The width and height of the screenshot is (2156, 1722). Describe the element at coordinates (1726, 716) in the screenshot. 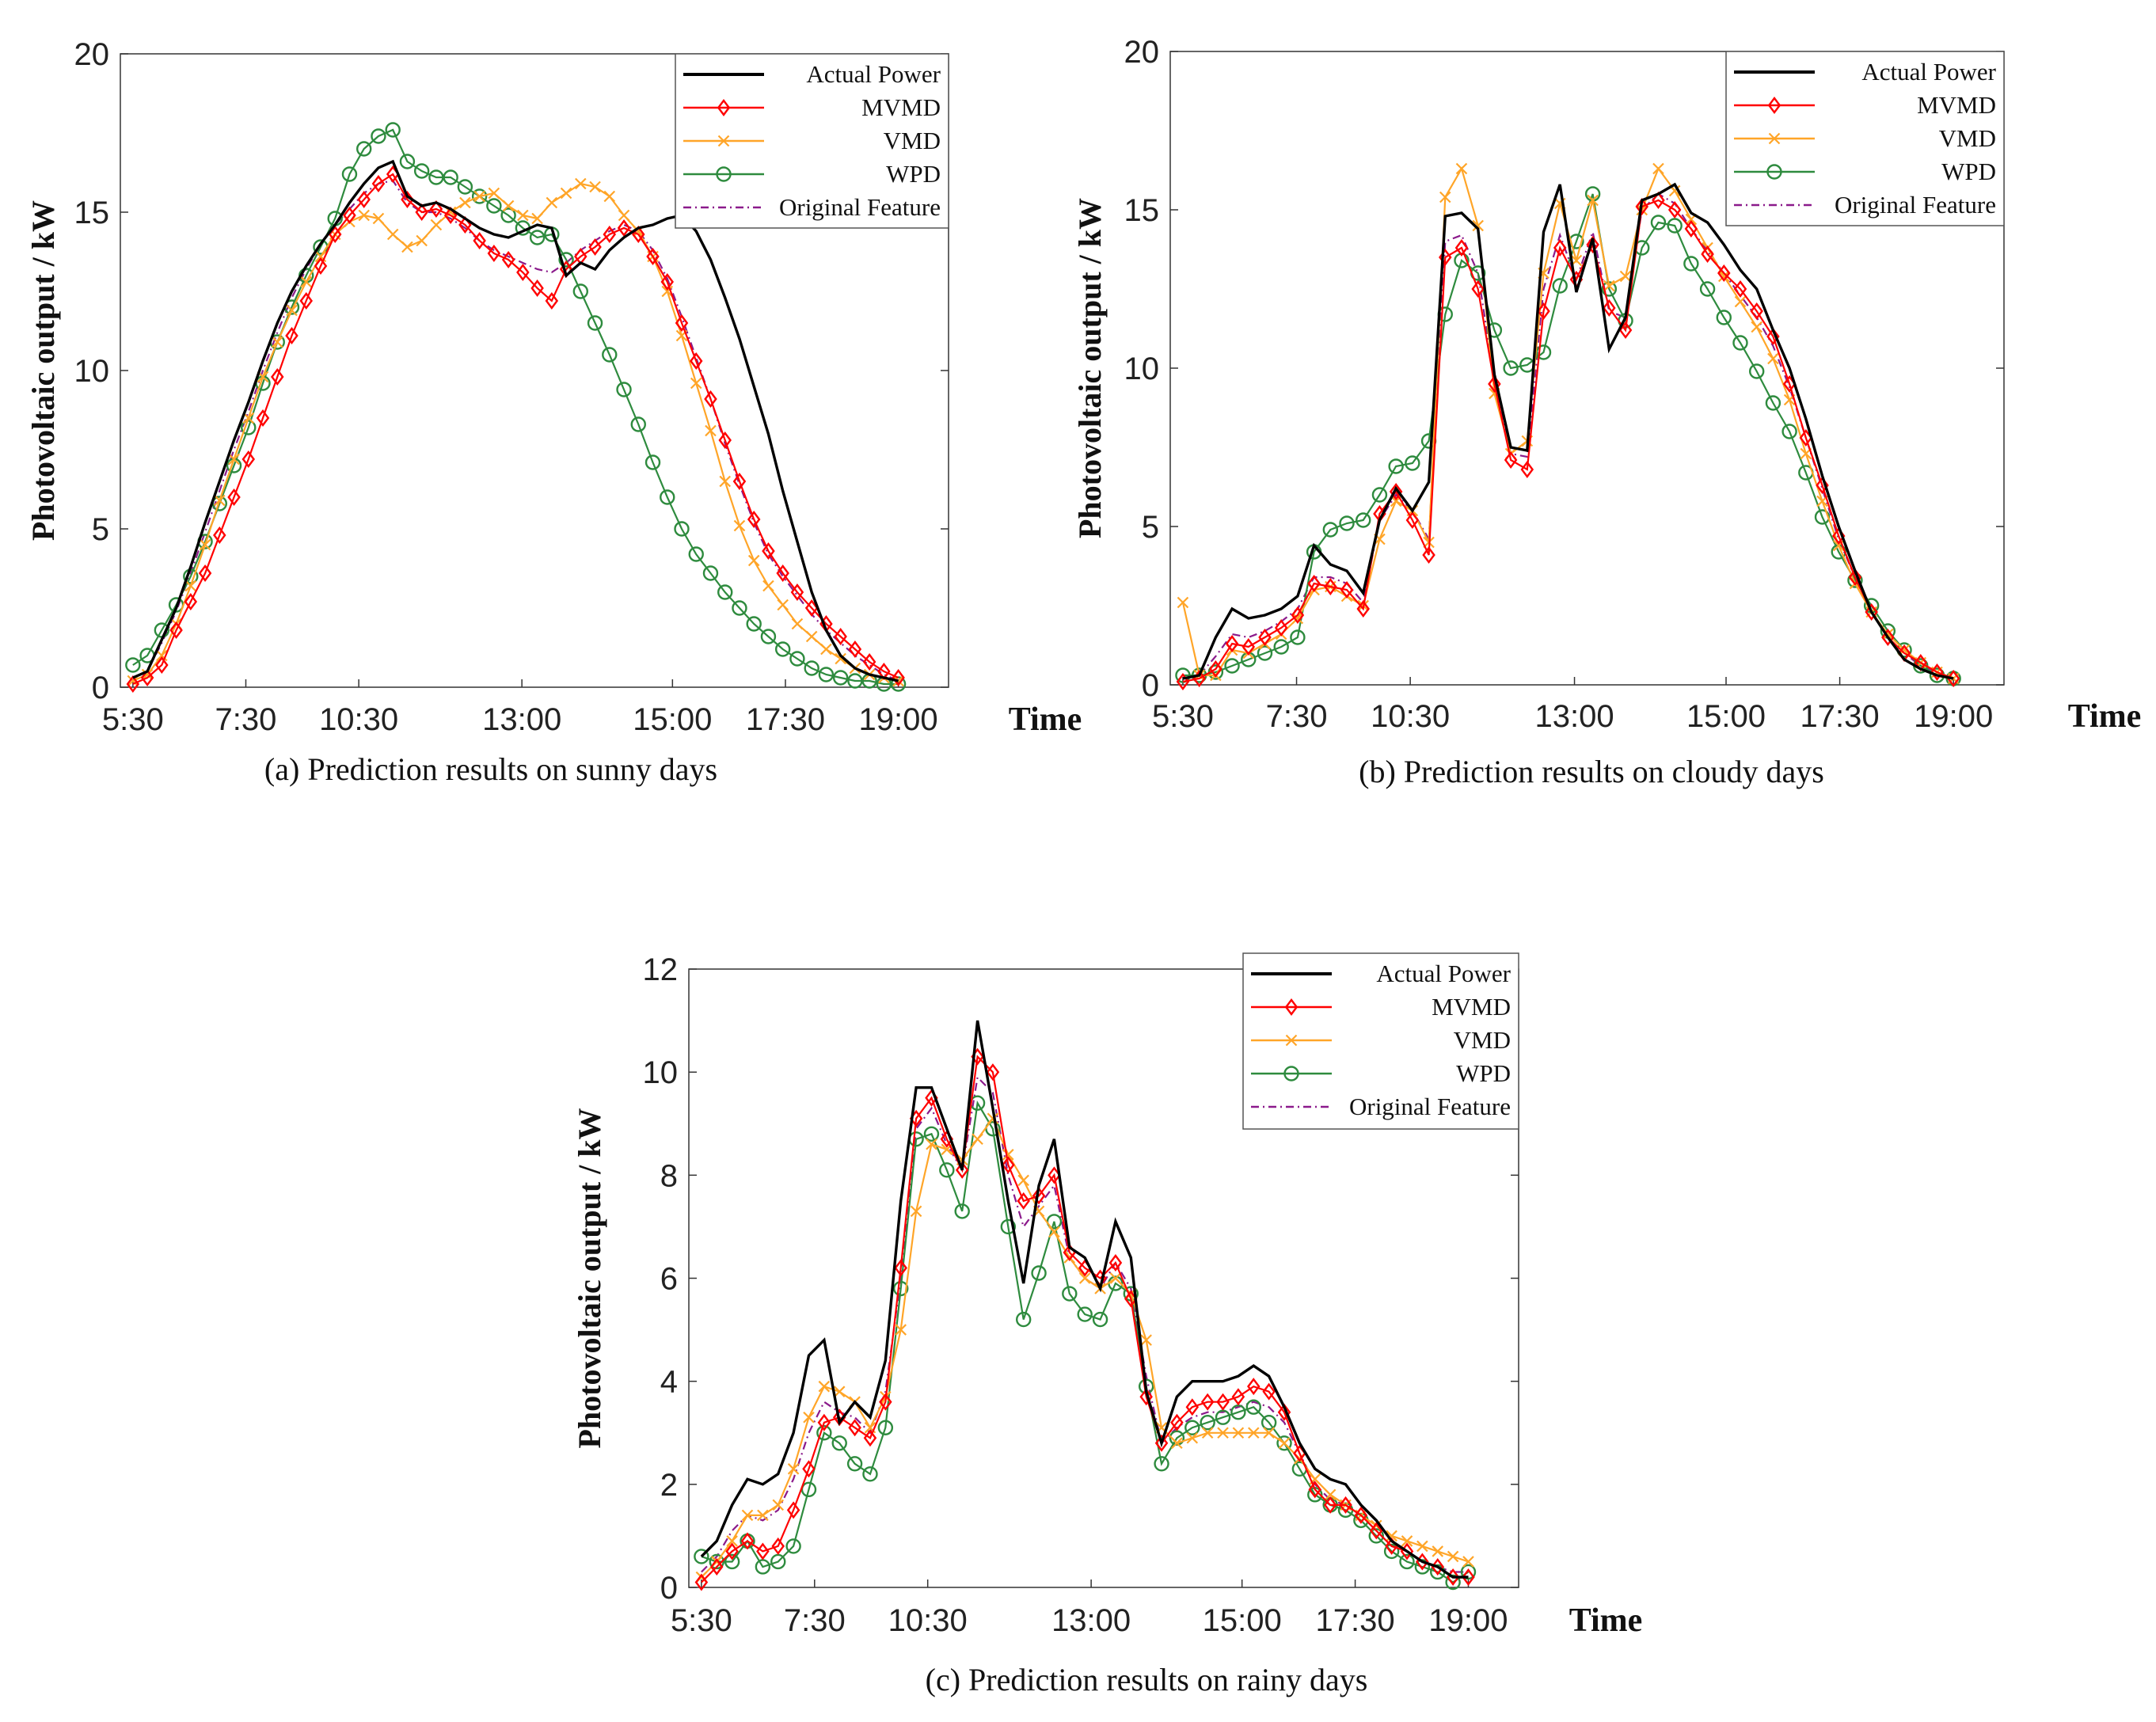

I see `x-tick-label: 15:00` at that location.